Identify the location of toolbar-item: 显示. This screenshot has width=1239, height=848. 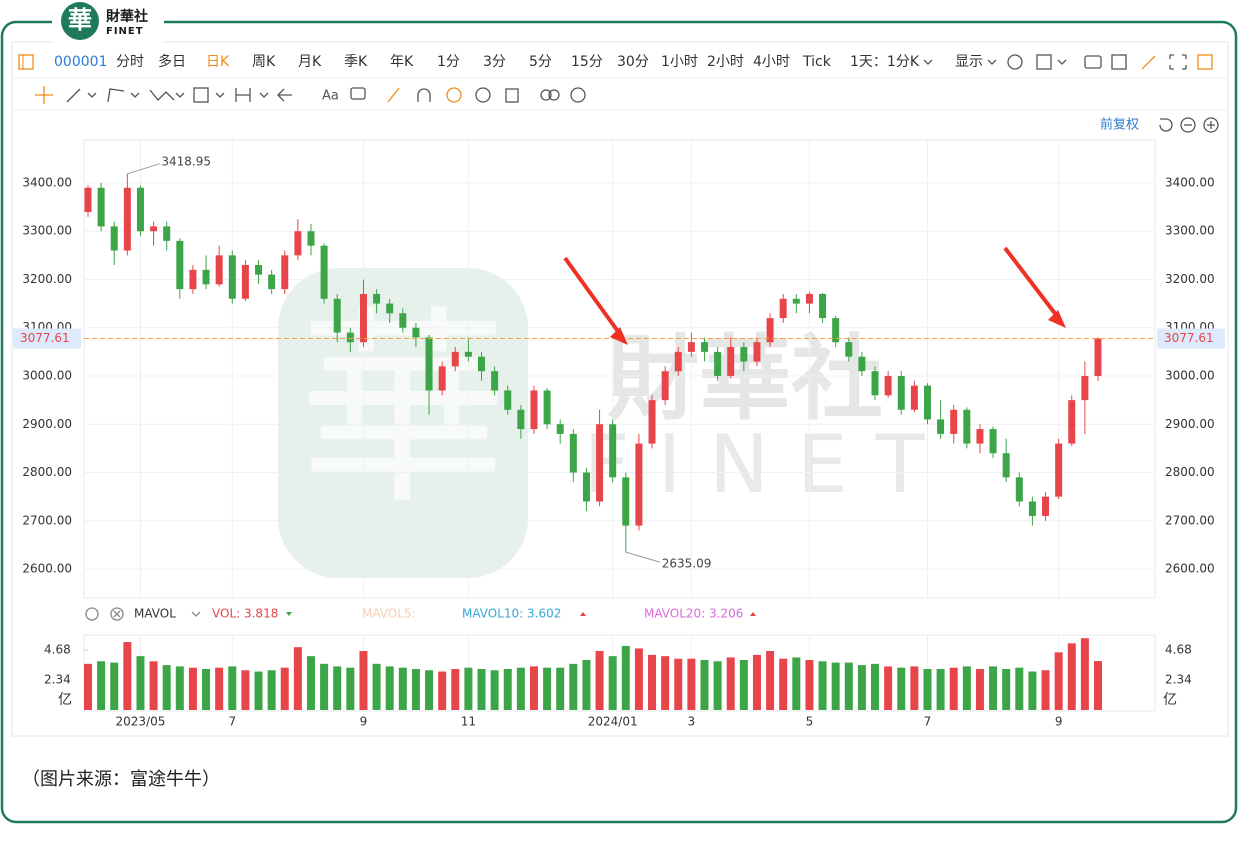
(969, 62).